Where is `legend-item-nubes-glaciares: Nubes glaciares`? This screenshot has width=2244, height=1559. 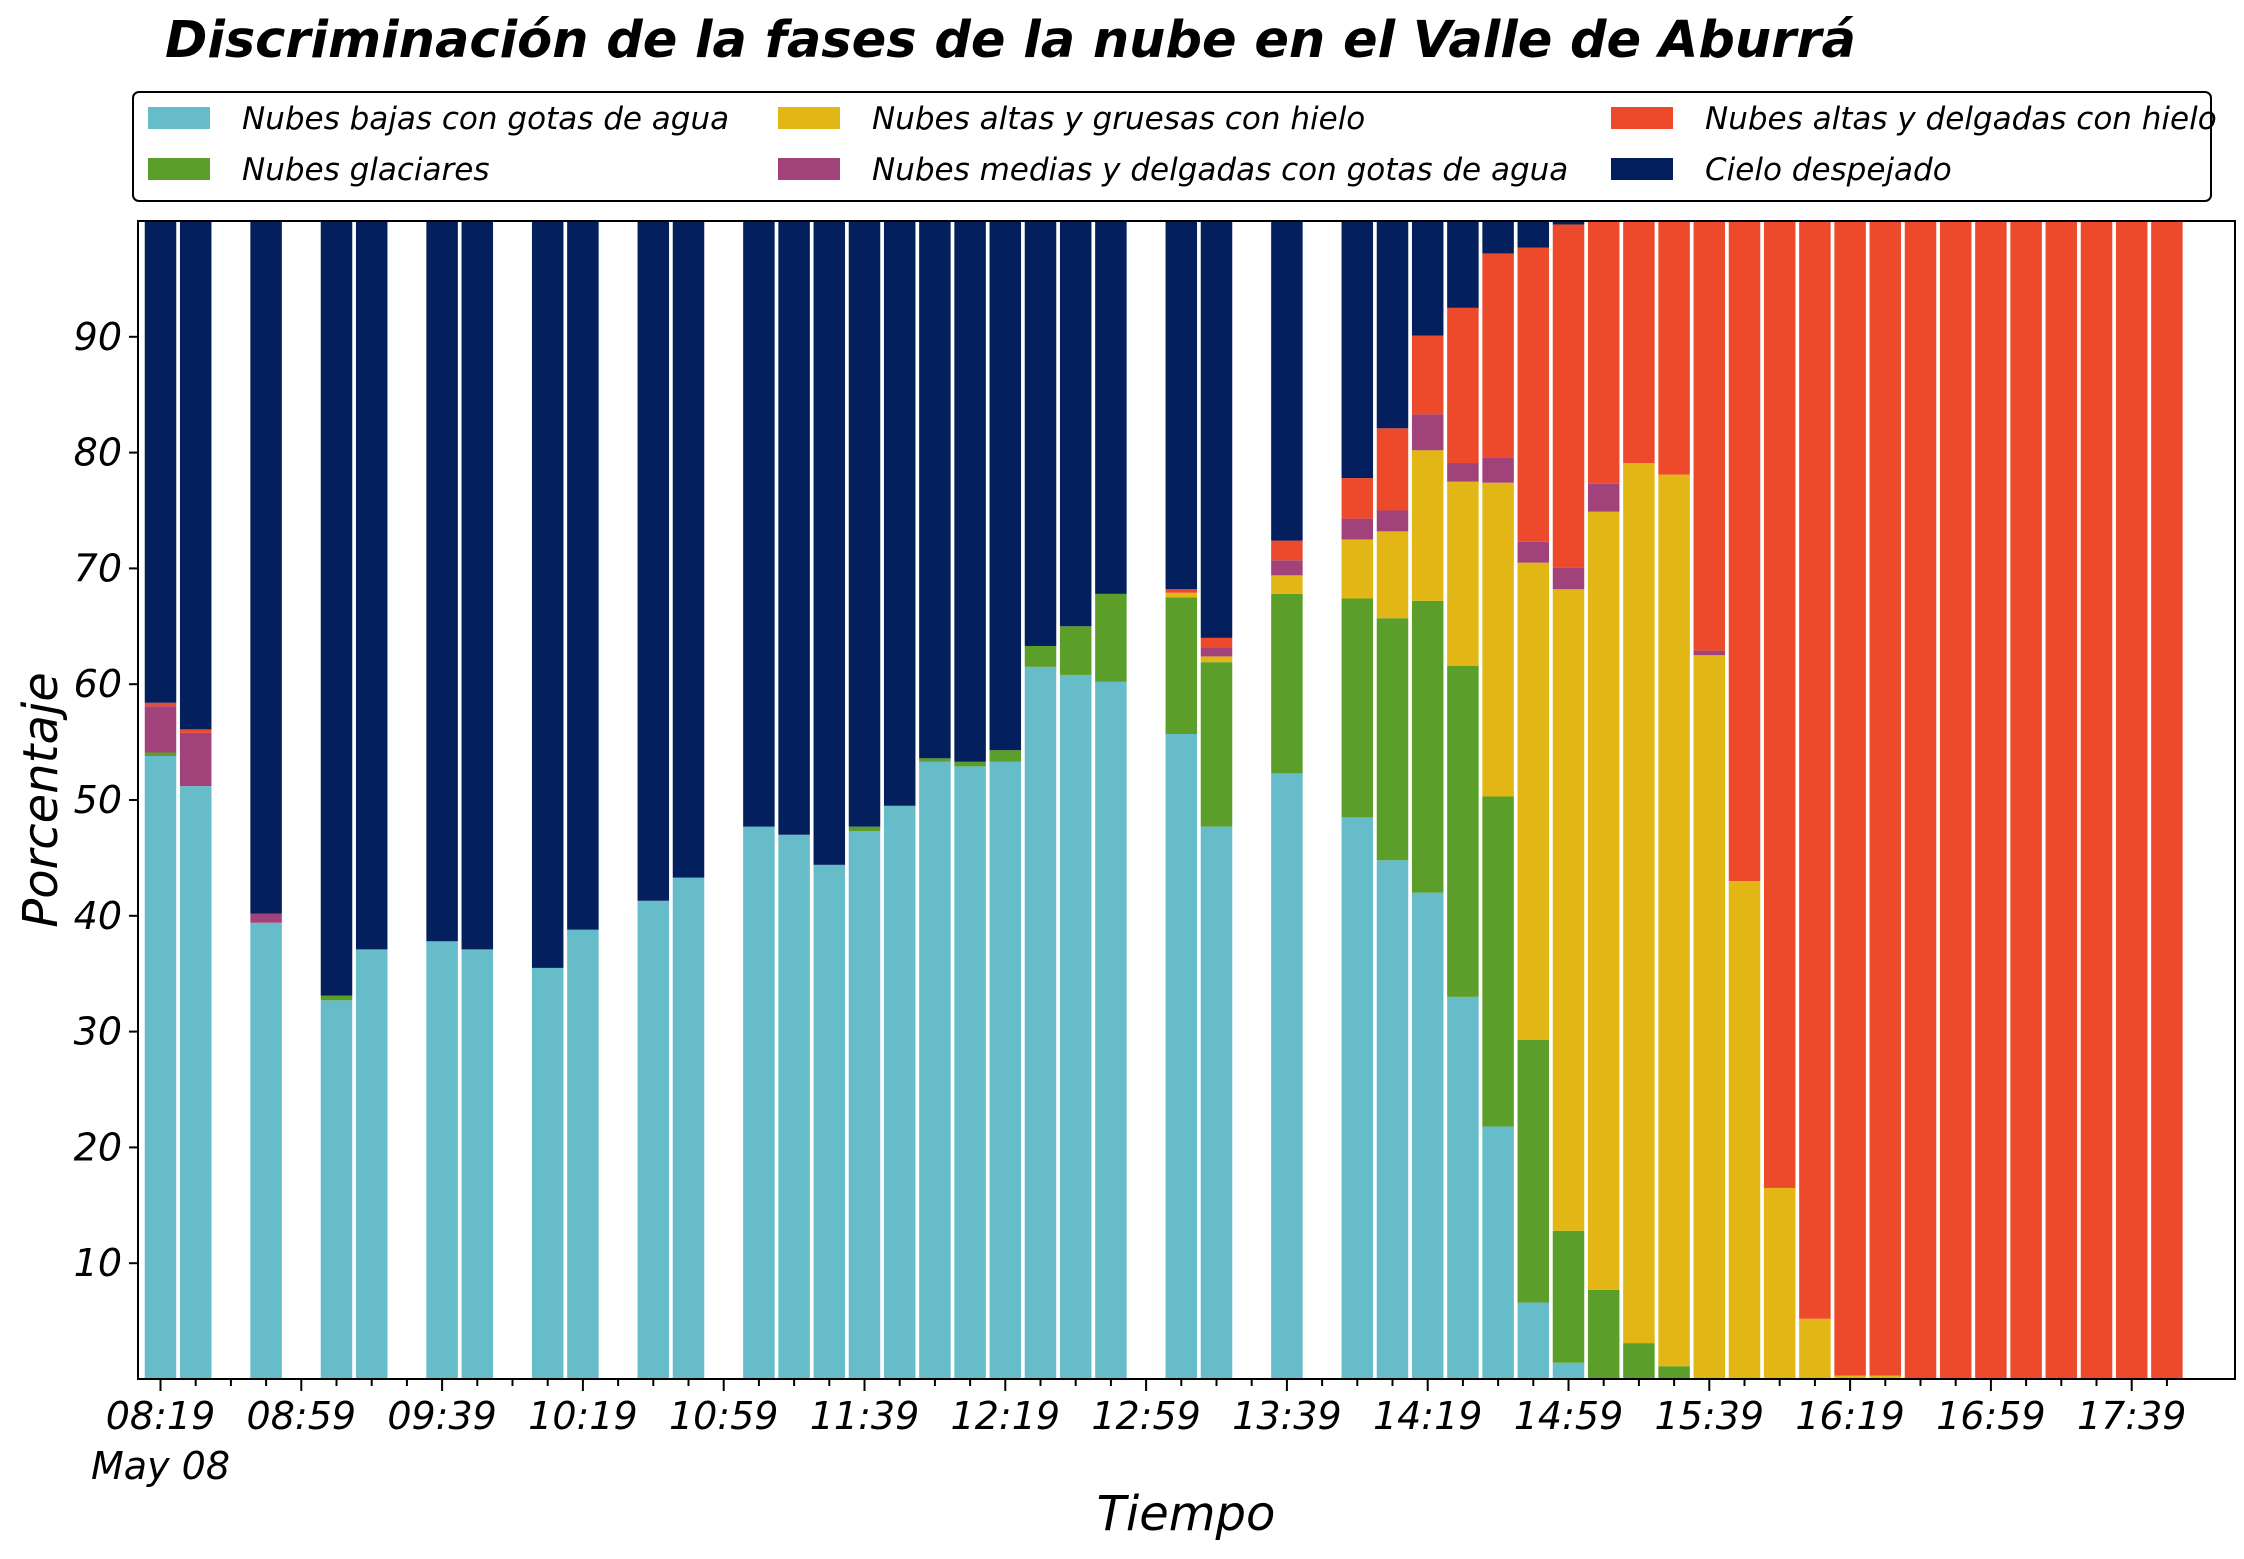 legend-item-nubes-glaciares: Nubes glaciares is located at coordinates (319, 170).